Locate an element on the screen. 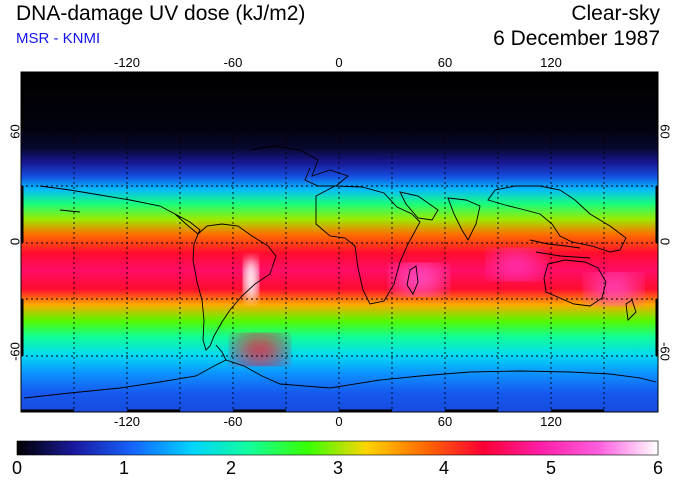  asia-coast is located at coordinates (557, 219).